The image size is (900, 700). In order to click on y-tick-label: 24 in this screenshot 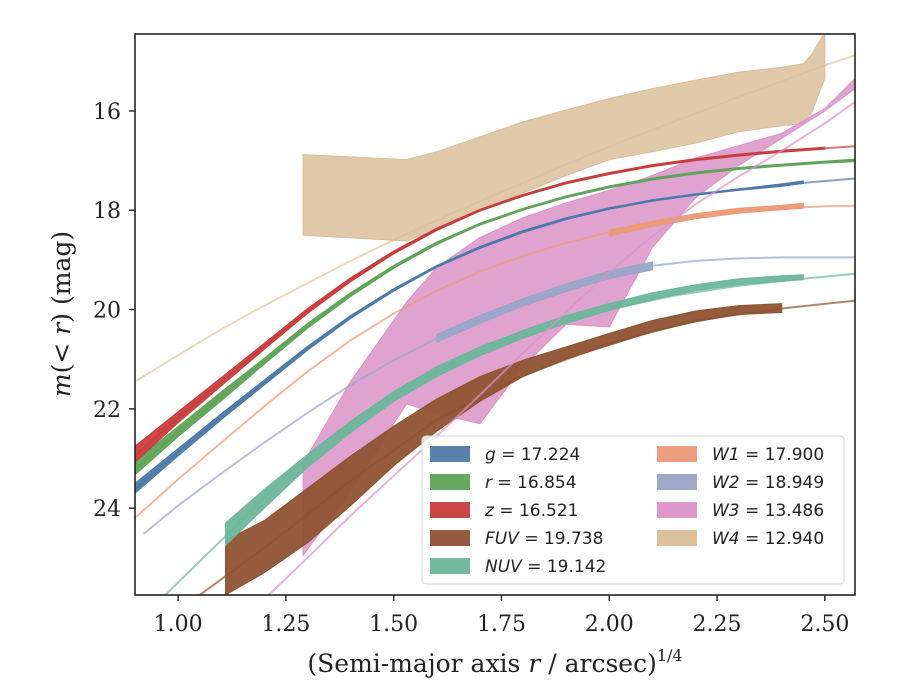, I will do `click(107, 509)`.